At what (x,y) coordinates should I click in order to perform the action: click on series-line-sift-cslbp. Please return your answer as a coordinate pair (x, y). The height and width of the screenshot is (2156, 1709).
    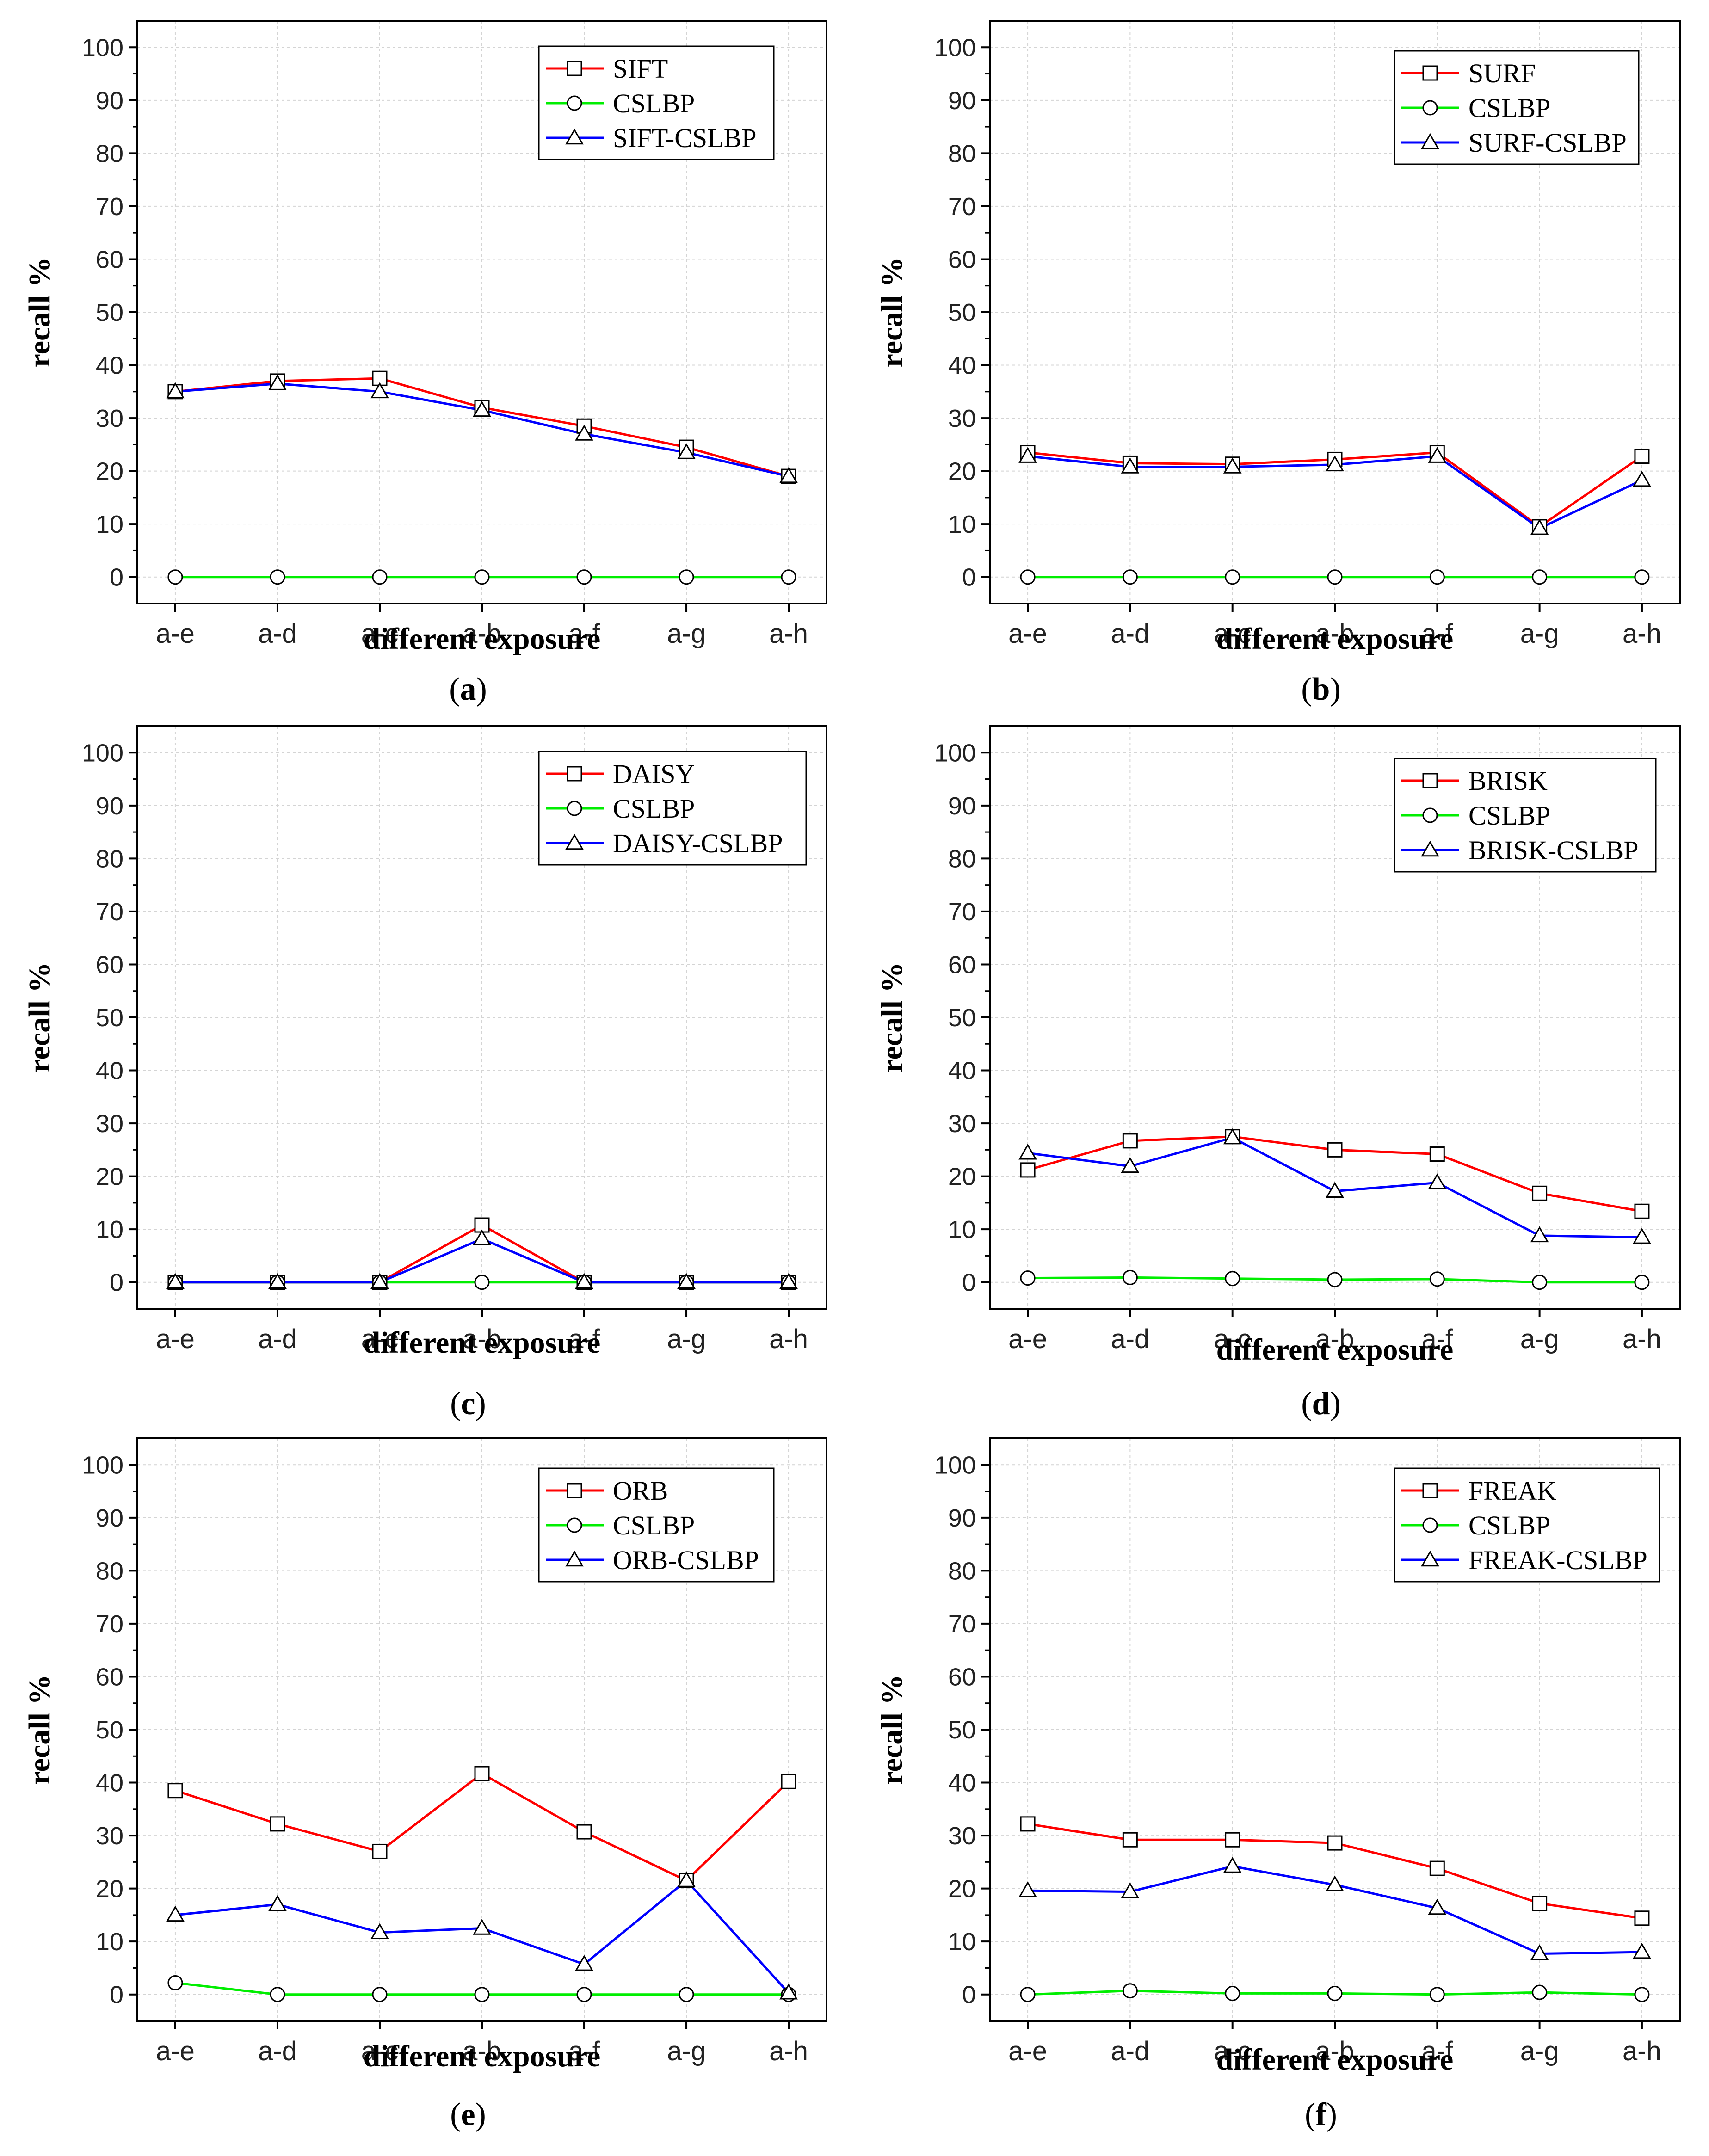
    Looking at the image, I should click on (482, 430).